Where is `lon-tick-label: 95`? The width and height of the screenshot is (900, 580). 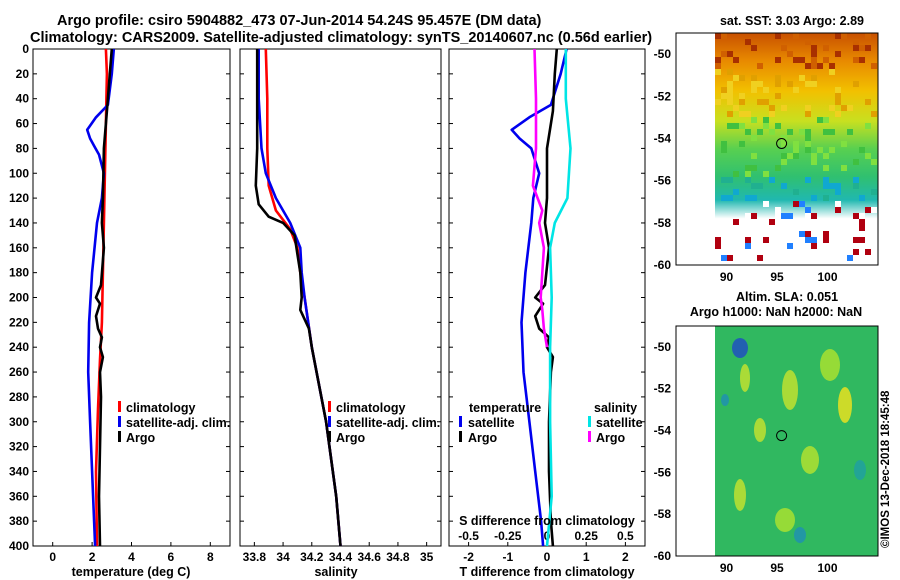
lon-tick-label: 95 is located at coordinates (777, 277).